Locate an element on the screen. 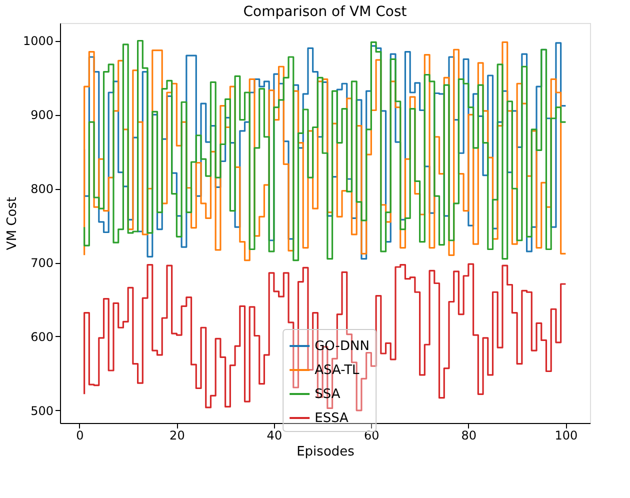  y-tick-label: 600 is located at coordinates (42, 337).